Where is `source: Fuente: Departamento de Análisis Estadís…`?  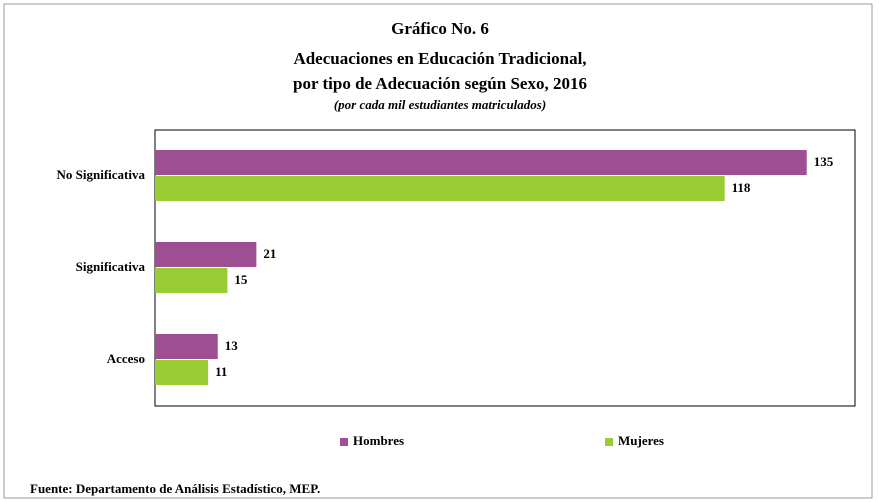 source: Fuente: Departamento de Análisis Estadís… is located at coordinates (175, 488).